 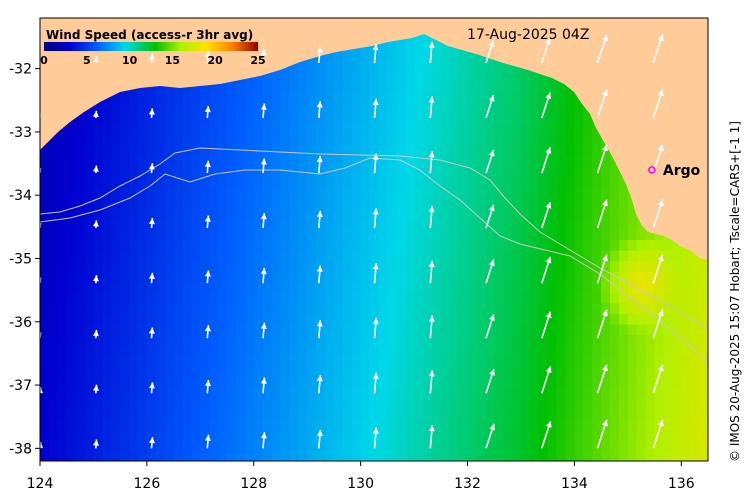 What do you see at coordinates (20, 70) in the screenshot?
I see `y-tick-label: -32` at bounding box center [20, 70].